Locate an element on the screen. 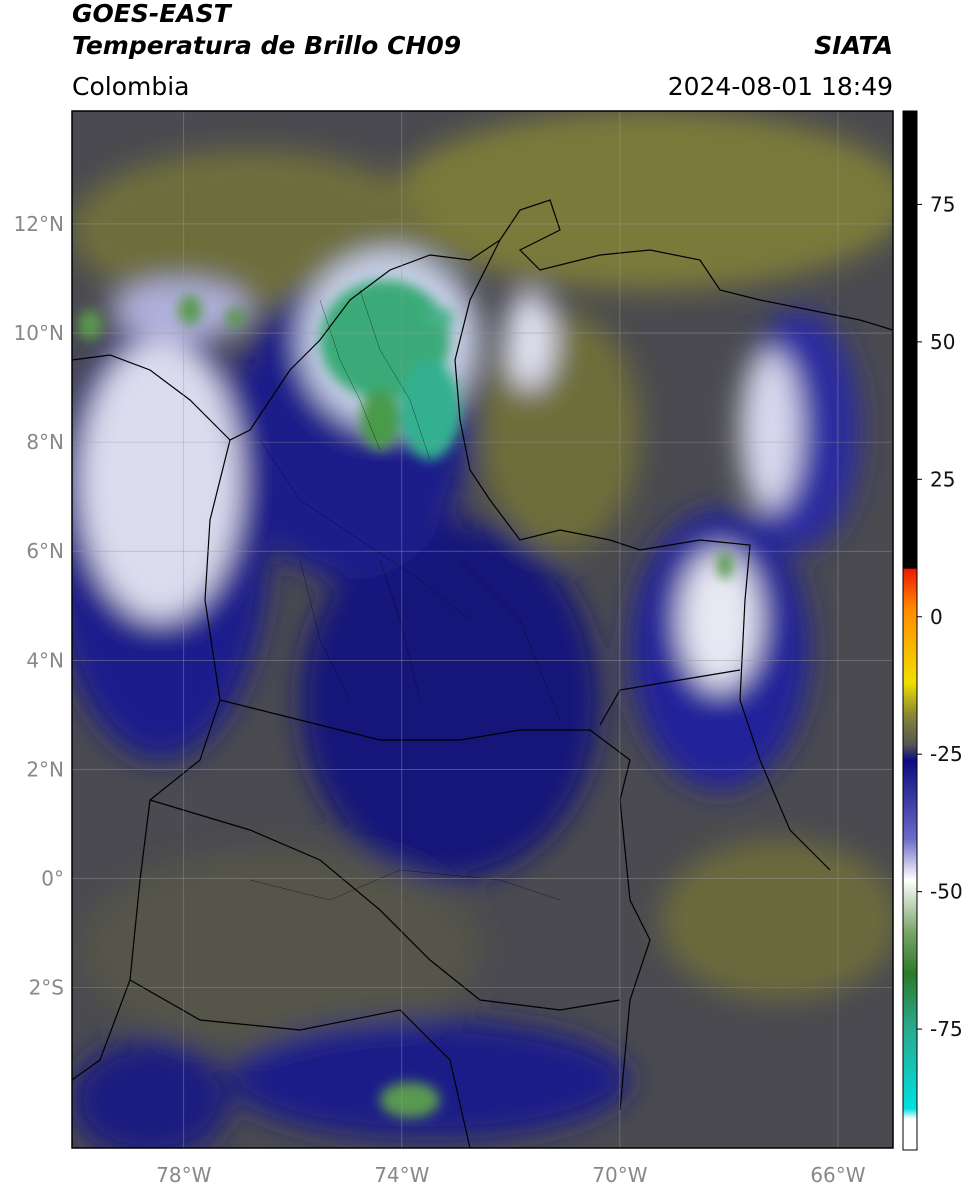 The height and width of the screenshot is (1190, 966). satellite: GOES-EAST is located at coordinates (152, 14).